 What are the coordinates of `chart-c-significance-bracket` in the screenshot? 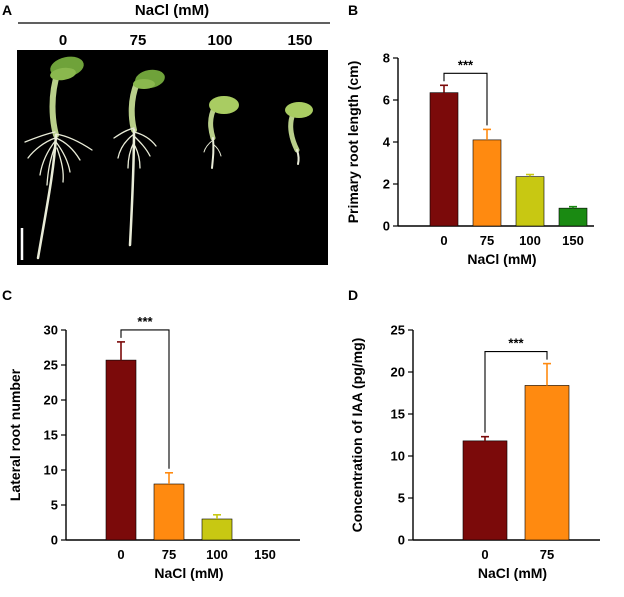 It's located at (145, 399).